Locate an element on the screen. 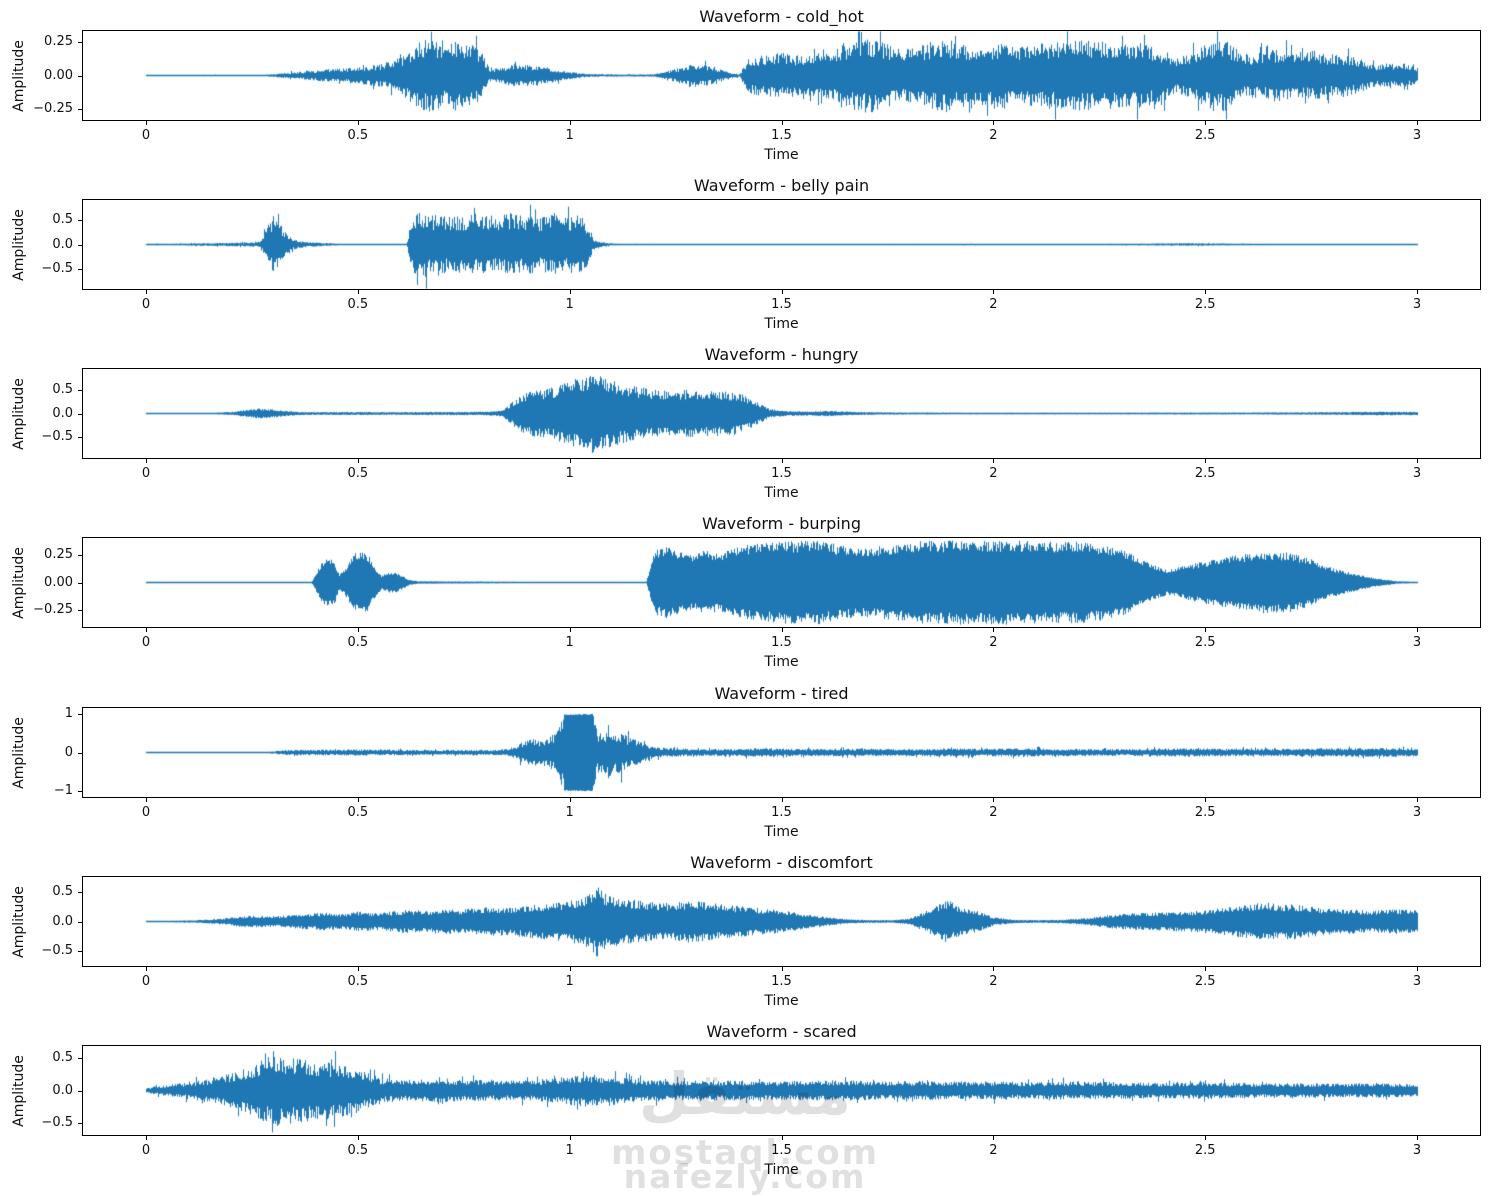 The image size is (1490, 1196). y-tick-label: 1 is located at coordinates (68, 713).